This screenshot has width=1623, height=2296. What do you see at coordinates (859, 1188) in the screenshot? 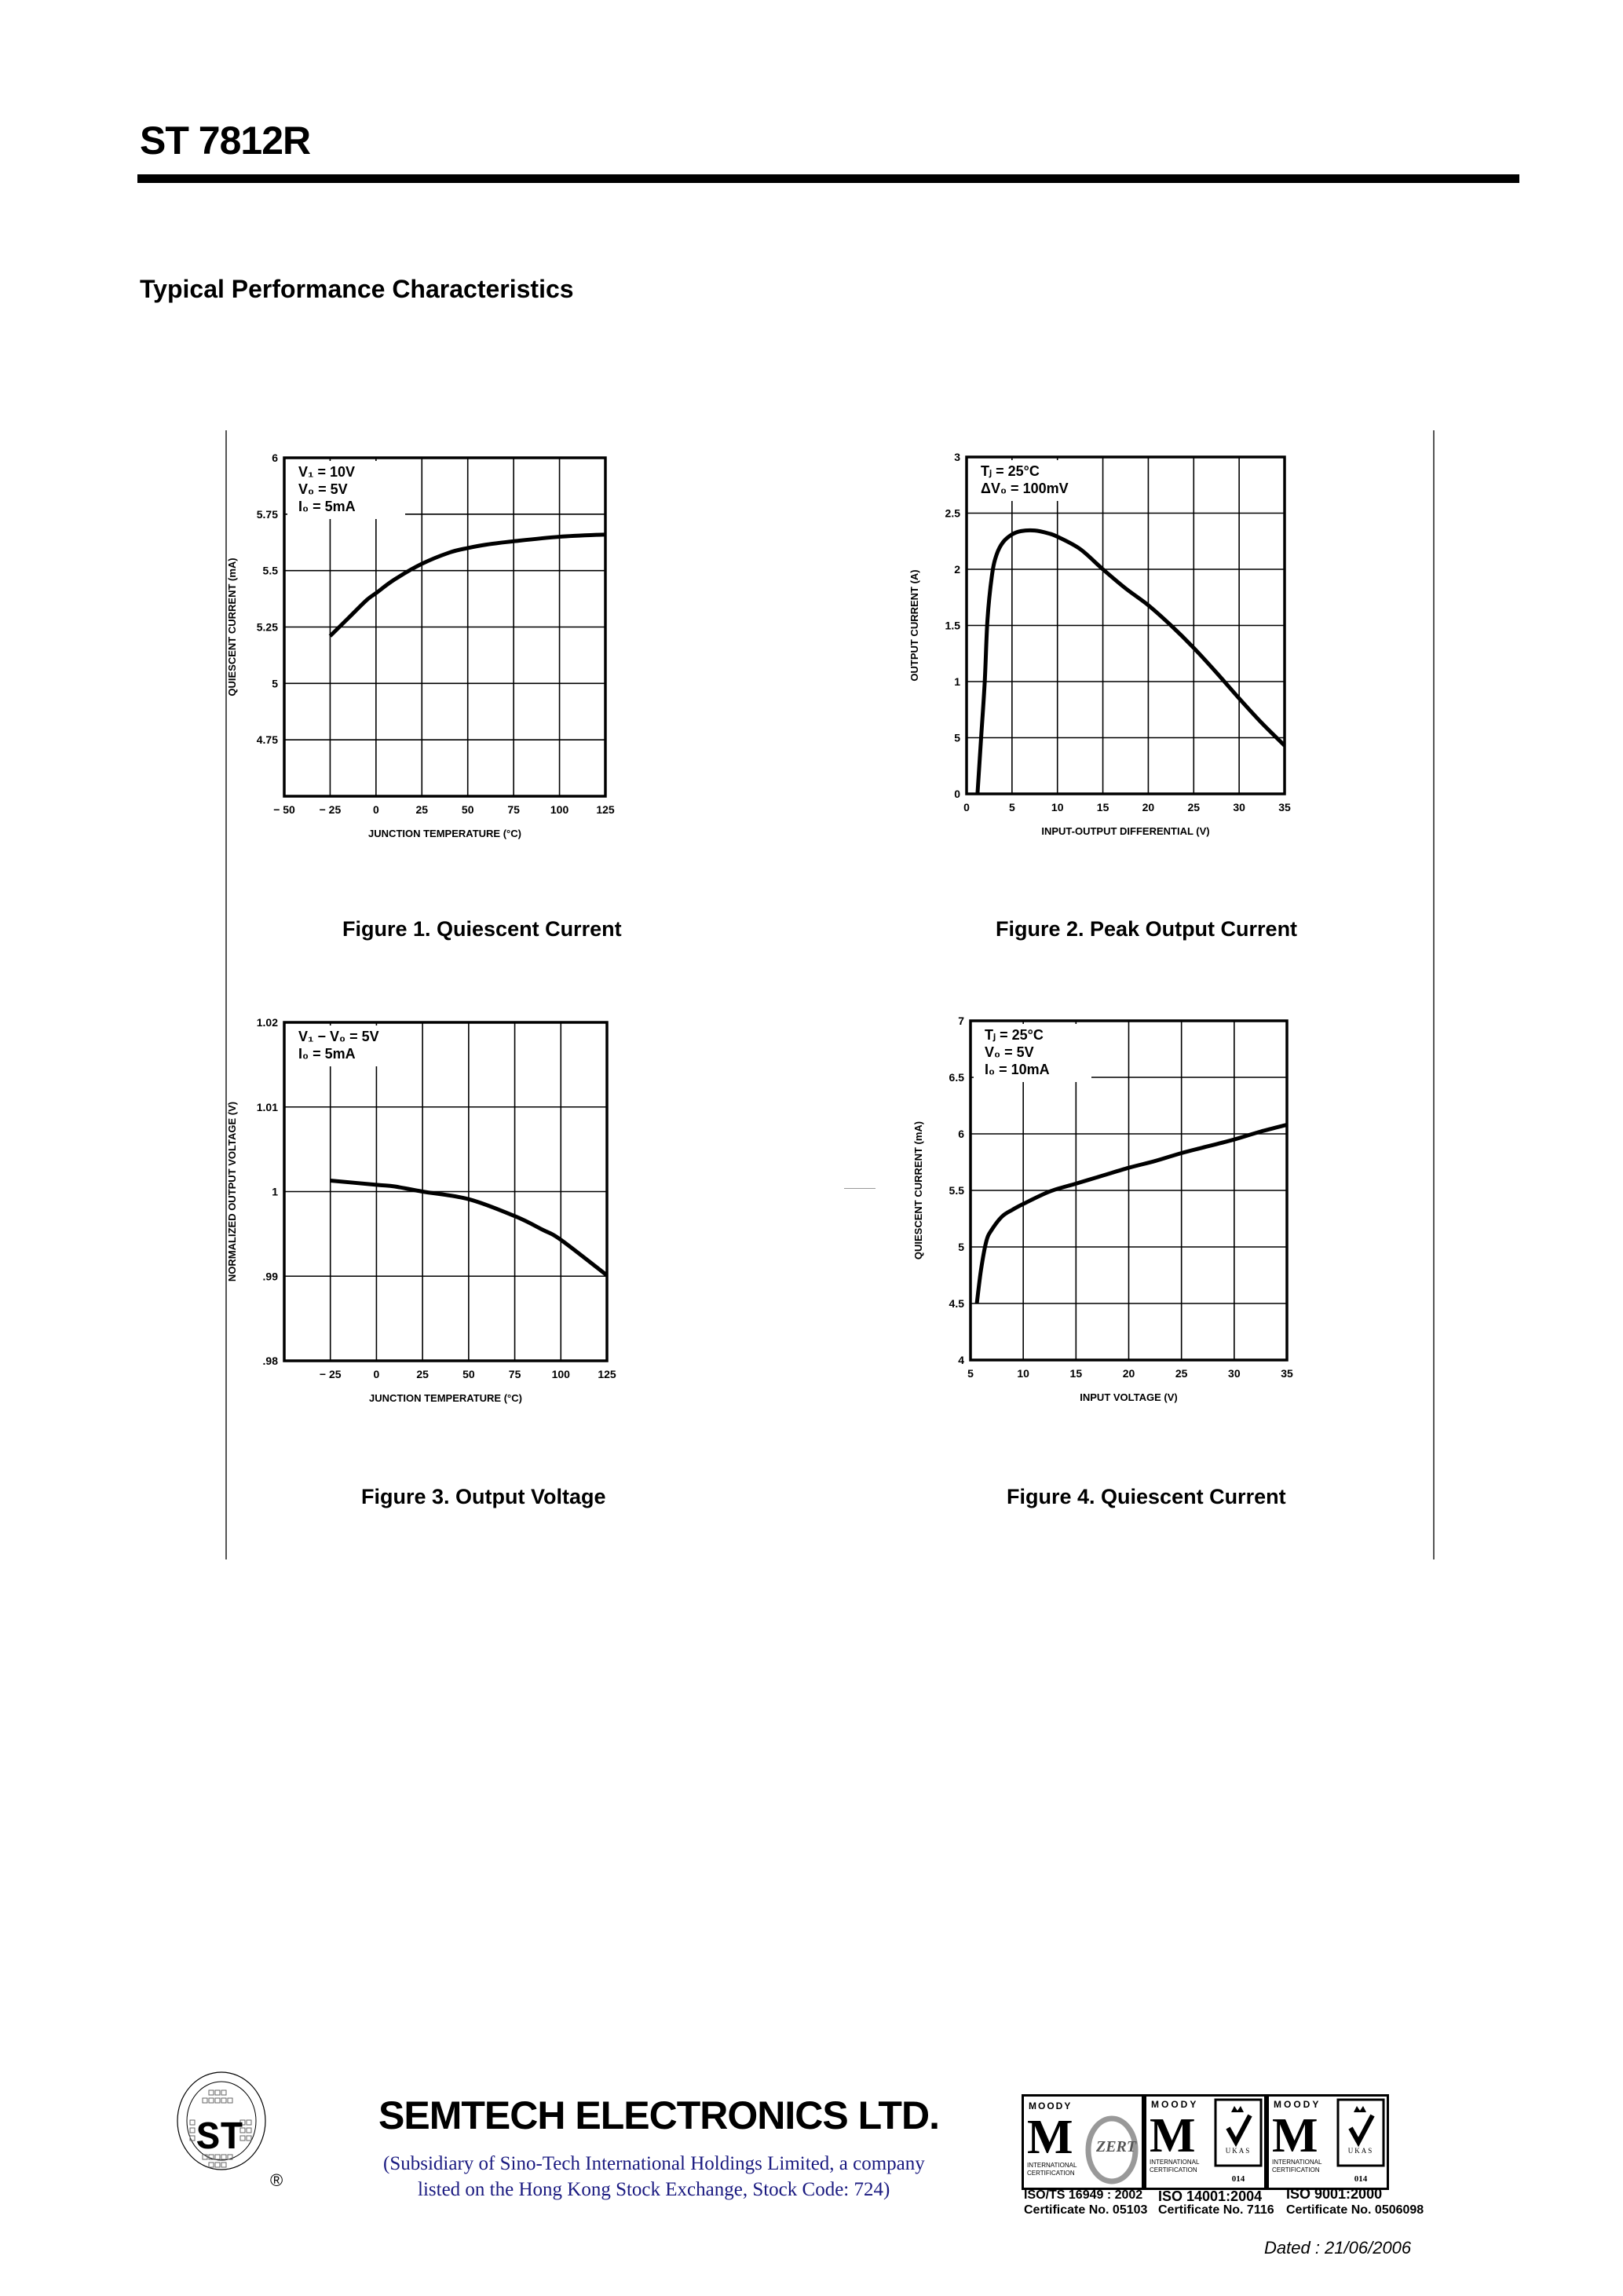
I see `frame-center-mark` at bounding box center [859, 1188].